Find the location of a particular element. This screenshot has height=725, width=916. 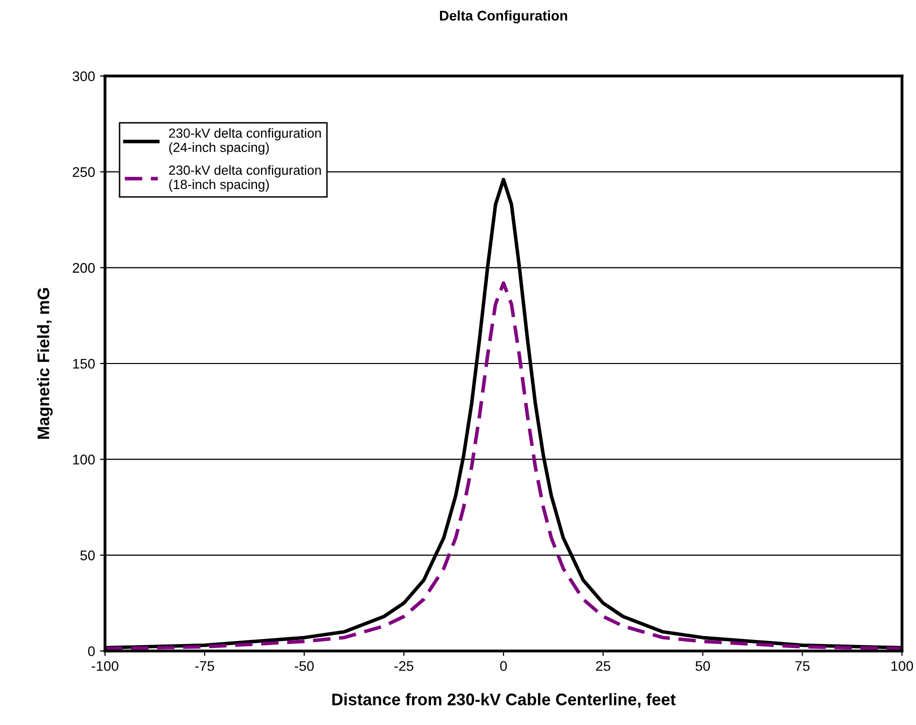

x-tick-label: -75 is located at coordinates (204, 666).